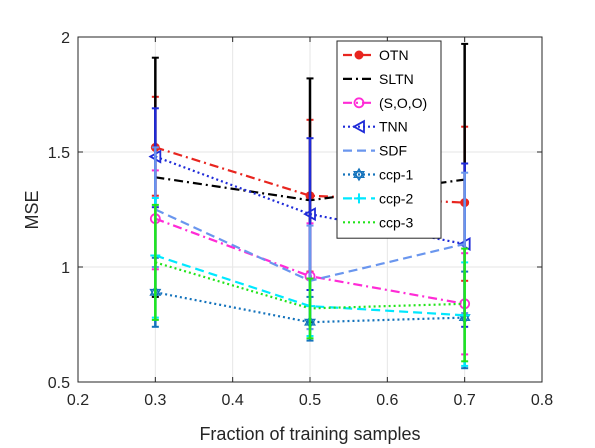 Image resolution: width=595 pixels, height=448 pixels. I want to click on x-tick-label: 0.3, so click(155, 400).